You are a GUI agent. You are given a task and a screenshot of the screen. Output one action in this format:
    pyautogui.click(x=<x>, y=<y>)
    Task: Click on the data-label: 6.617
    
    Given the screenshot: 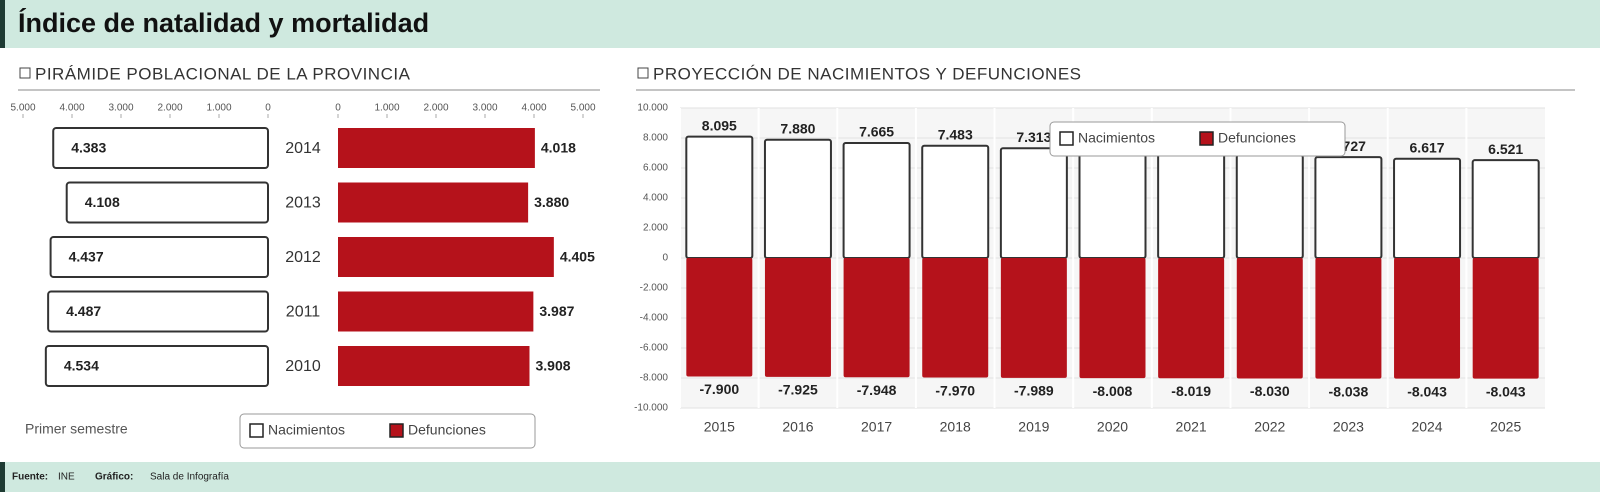 What is the action you would take?
    pyautogui.click(x=1427, y=147)
    